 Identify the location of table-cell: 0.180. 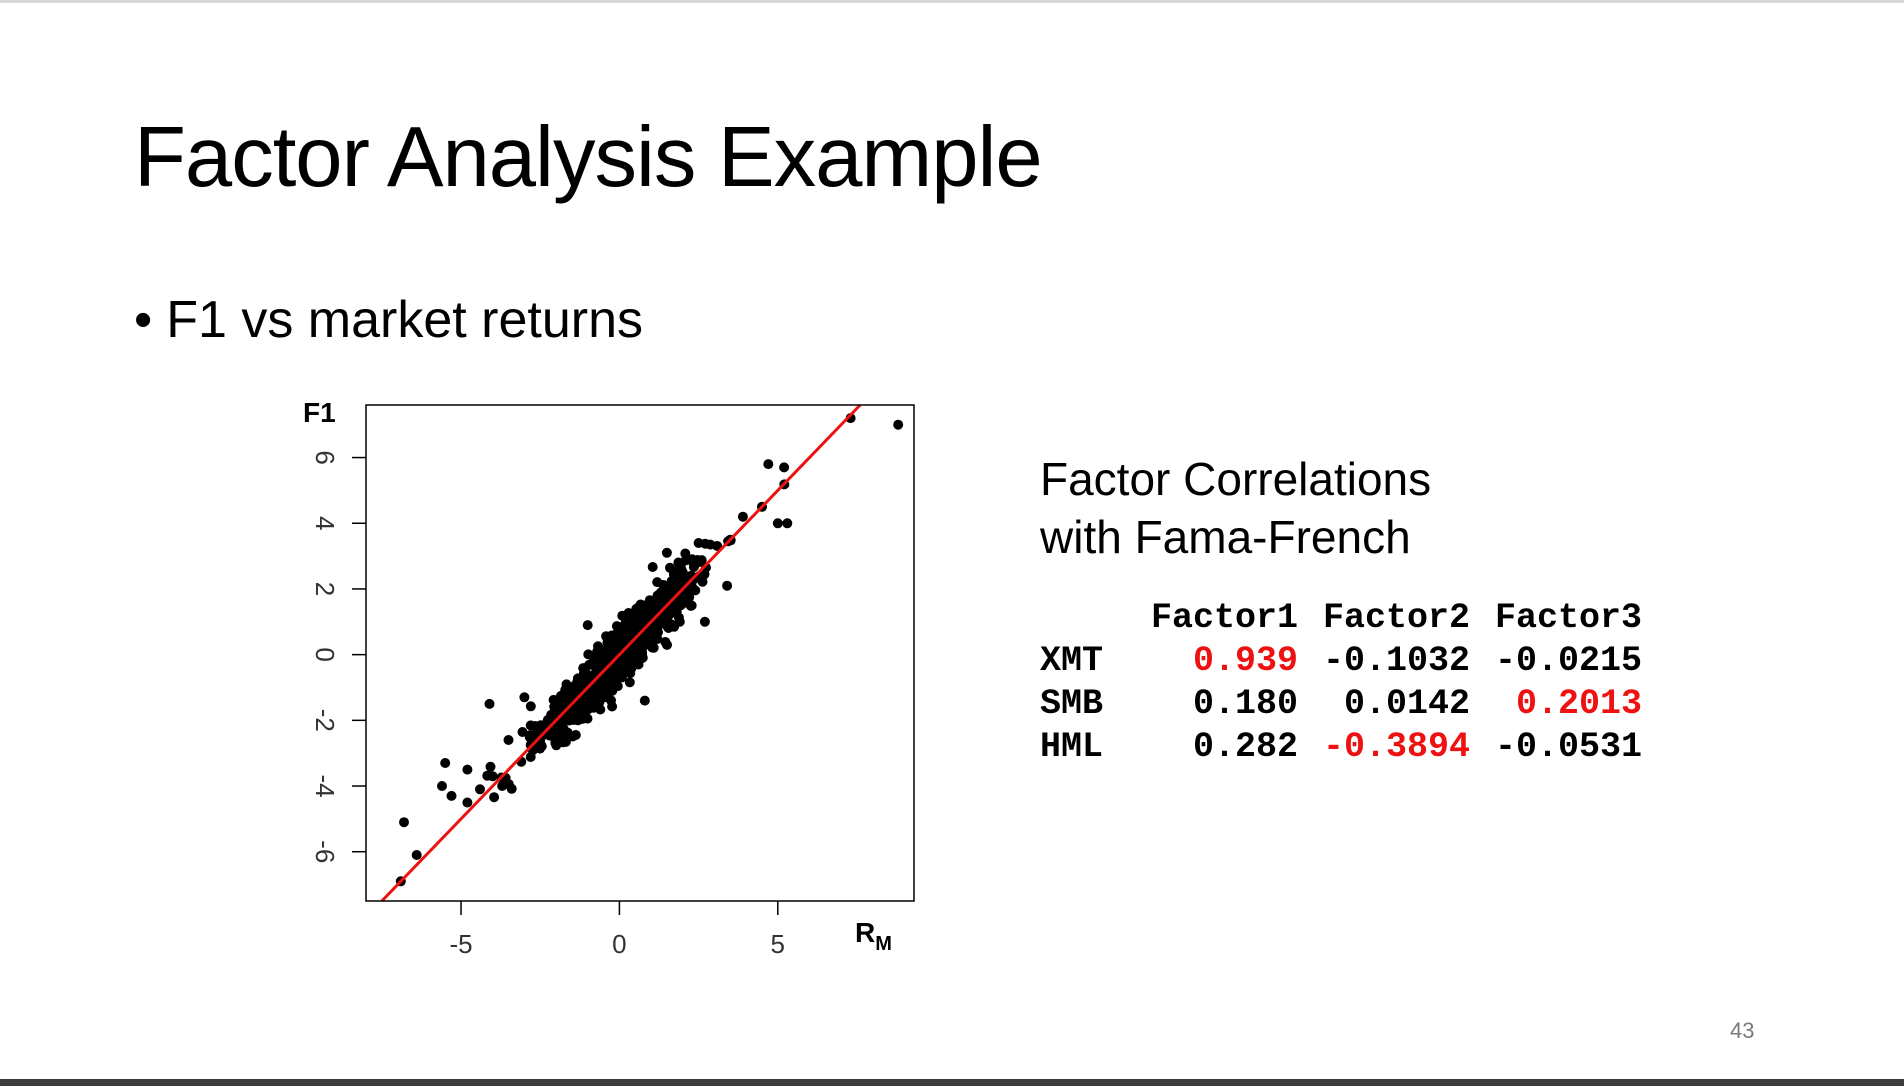
(1245, 704).